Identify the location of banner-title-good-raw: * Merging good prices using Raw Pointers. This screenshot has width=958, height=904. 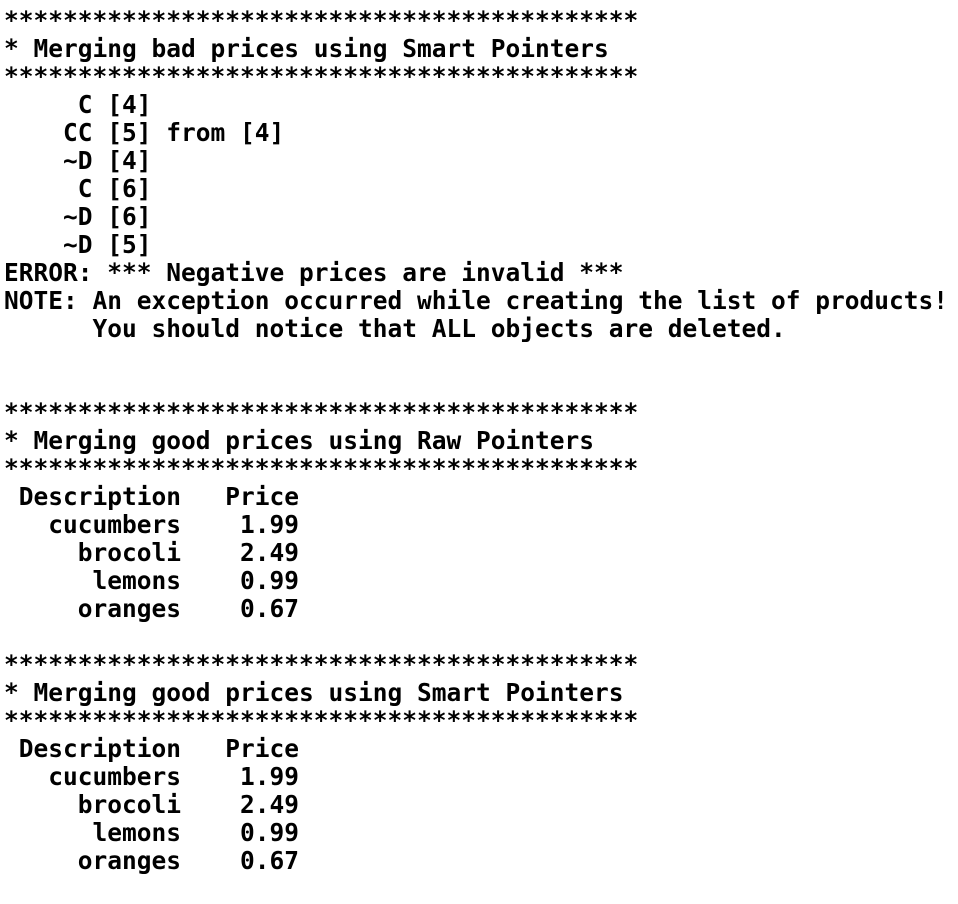
(299, 440).